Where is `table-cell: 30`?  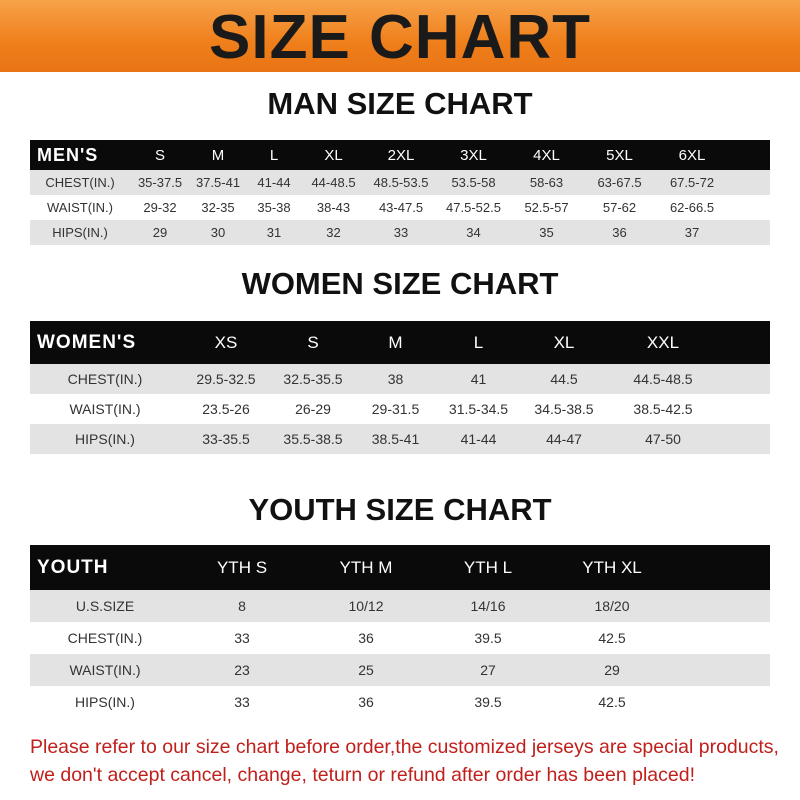 table-cell: 30 is located at coordinates (218, 232).